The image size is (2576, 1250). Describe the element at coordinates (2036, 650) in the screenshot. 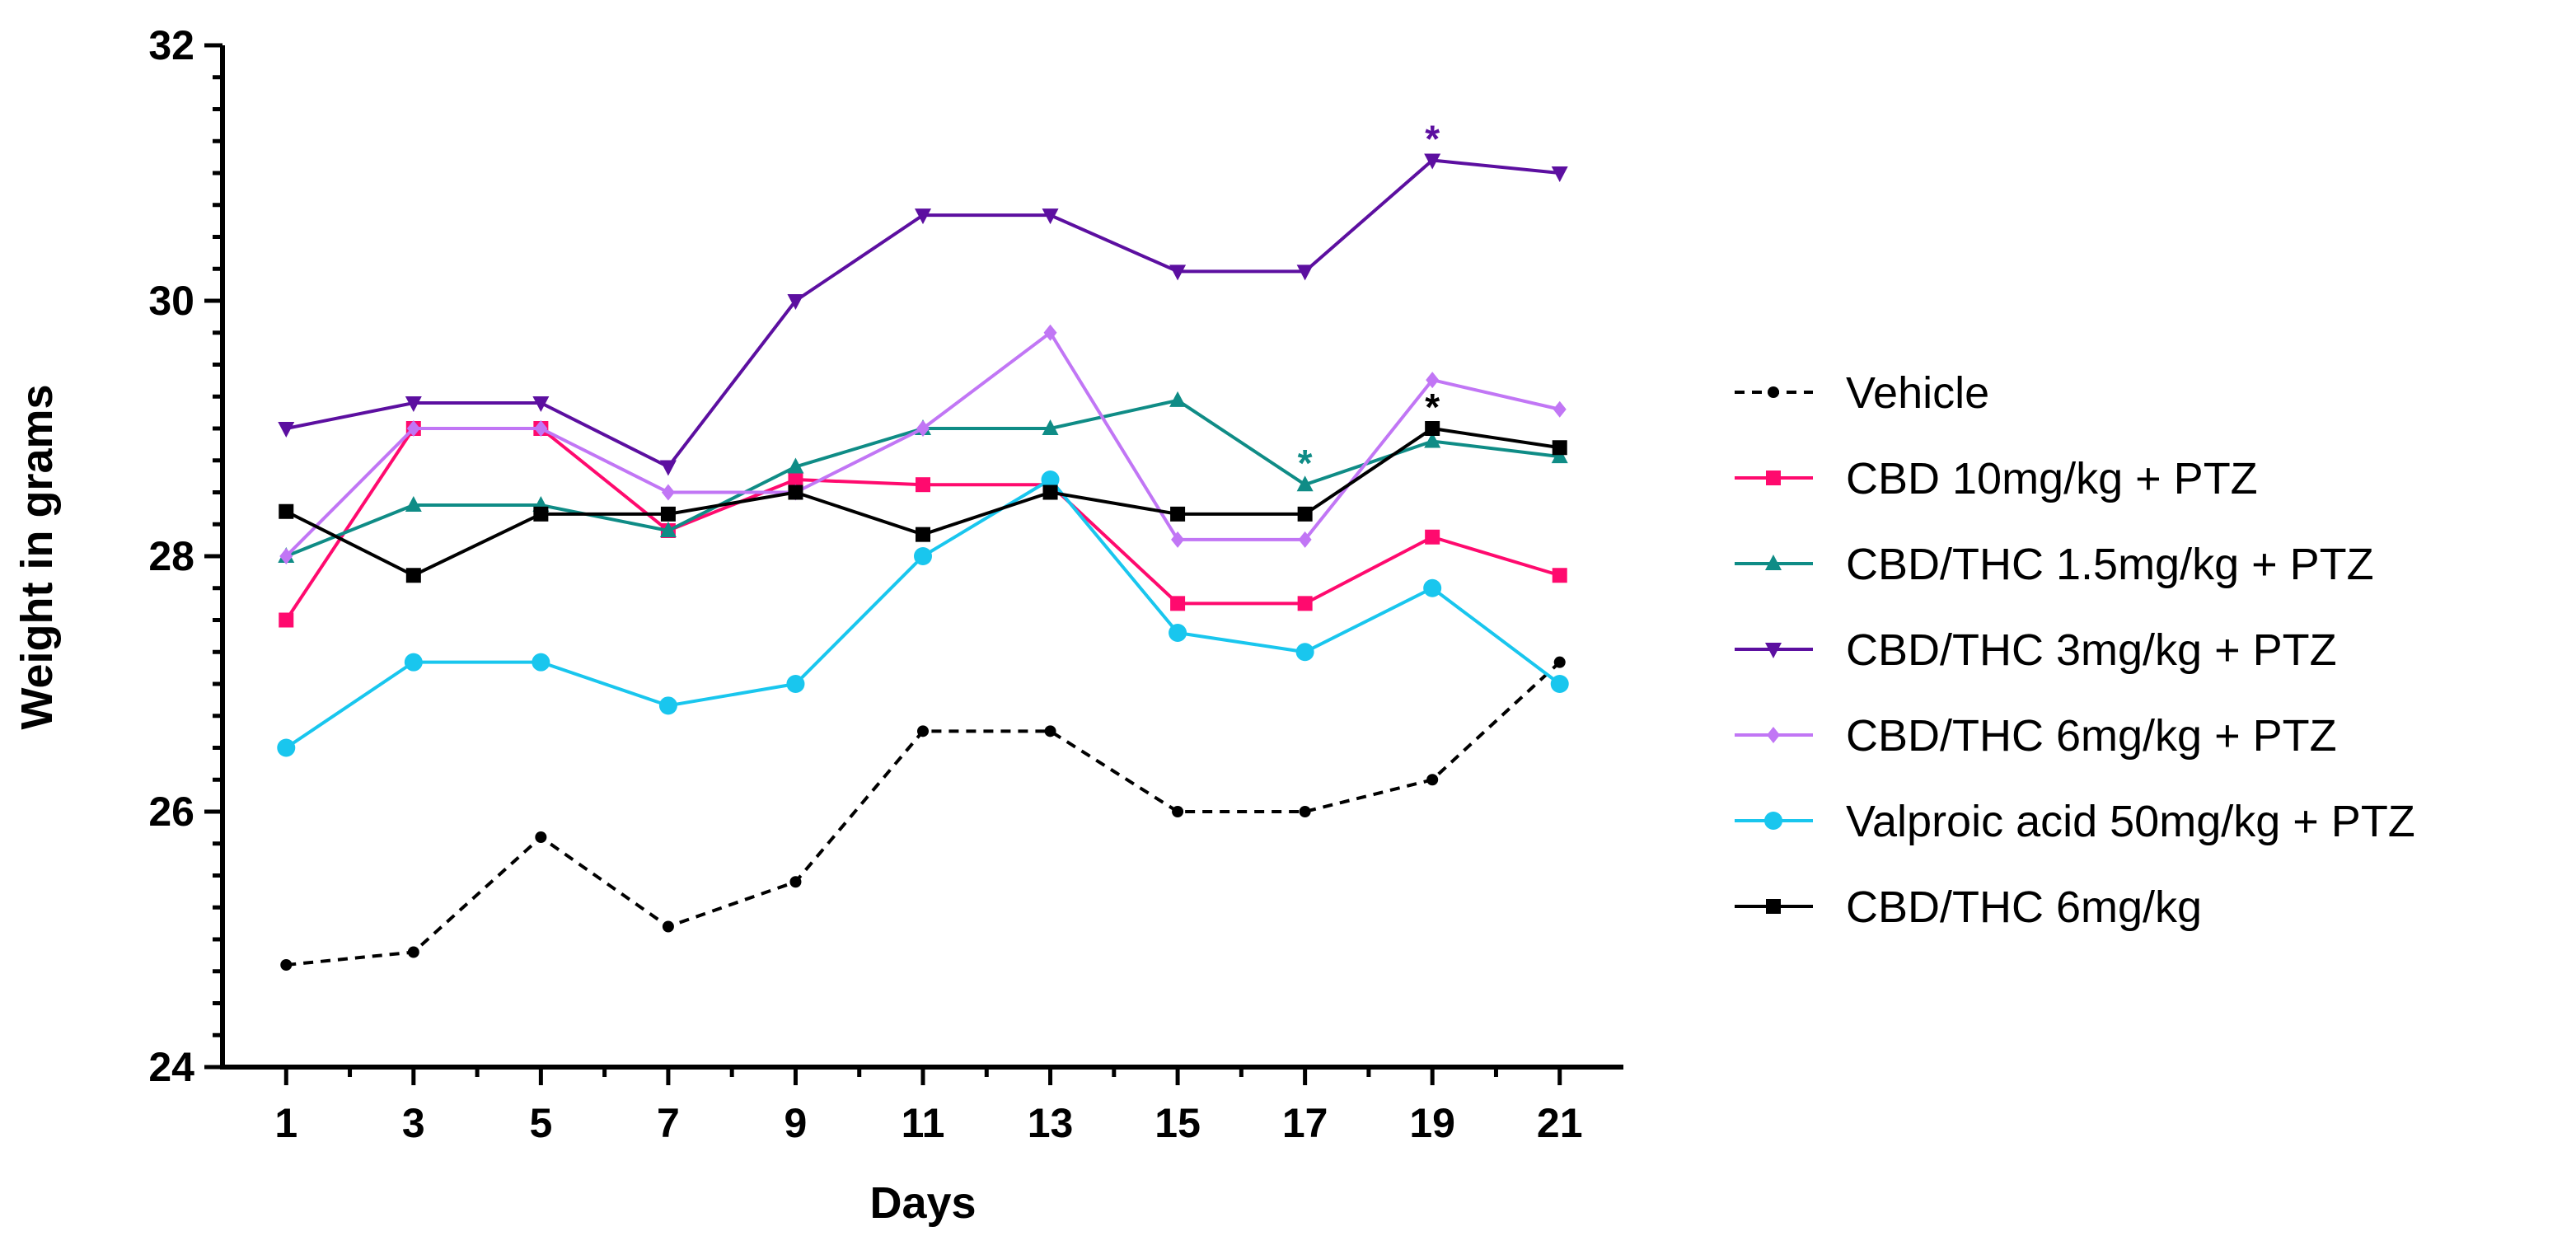

I see `legend-entry: CBD/THC 3mg/kg + PTZ` at that location.